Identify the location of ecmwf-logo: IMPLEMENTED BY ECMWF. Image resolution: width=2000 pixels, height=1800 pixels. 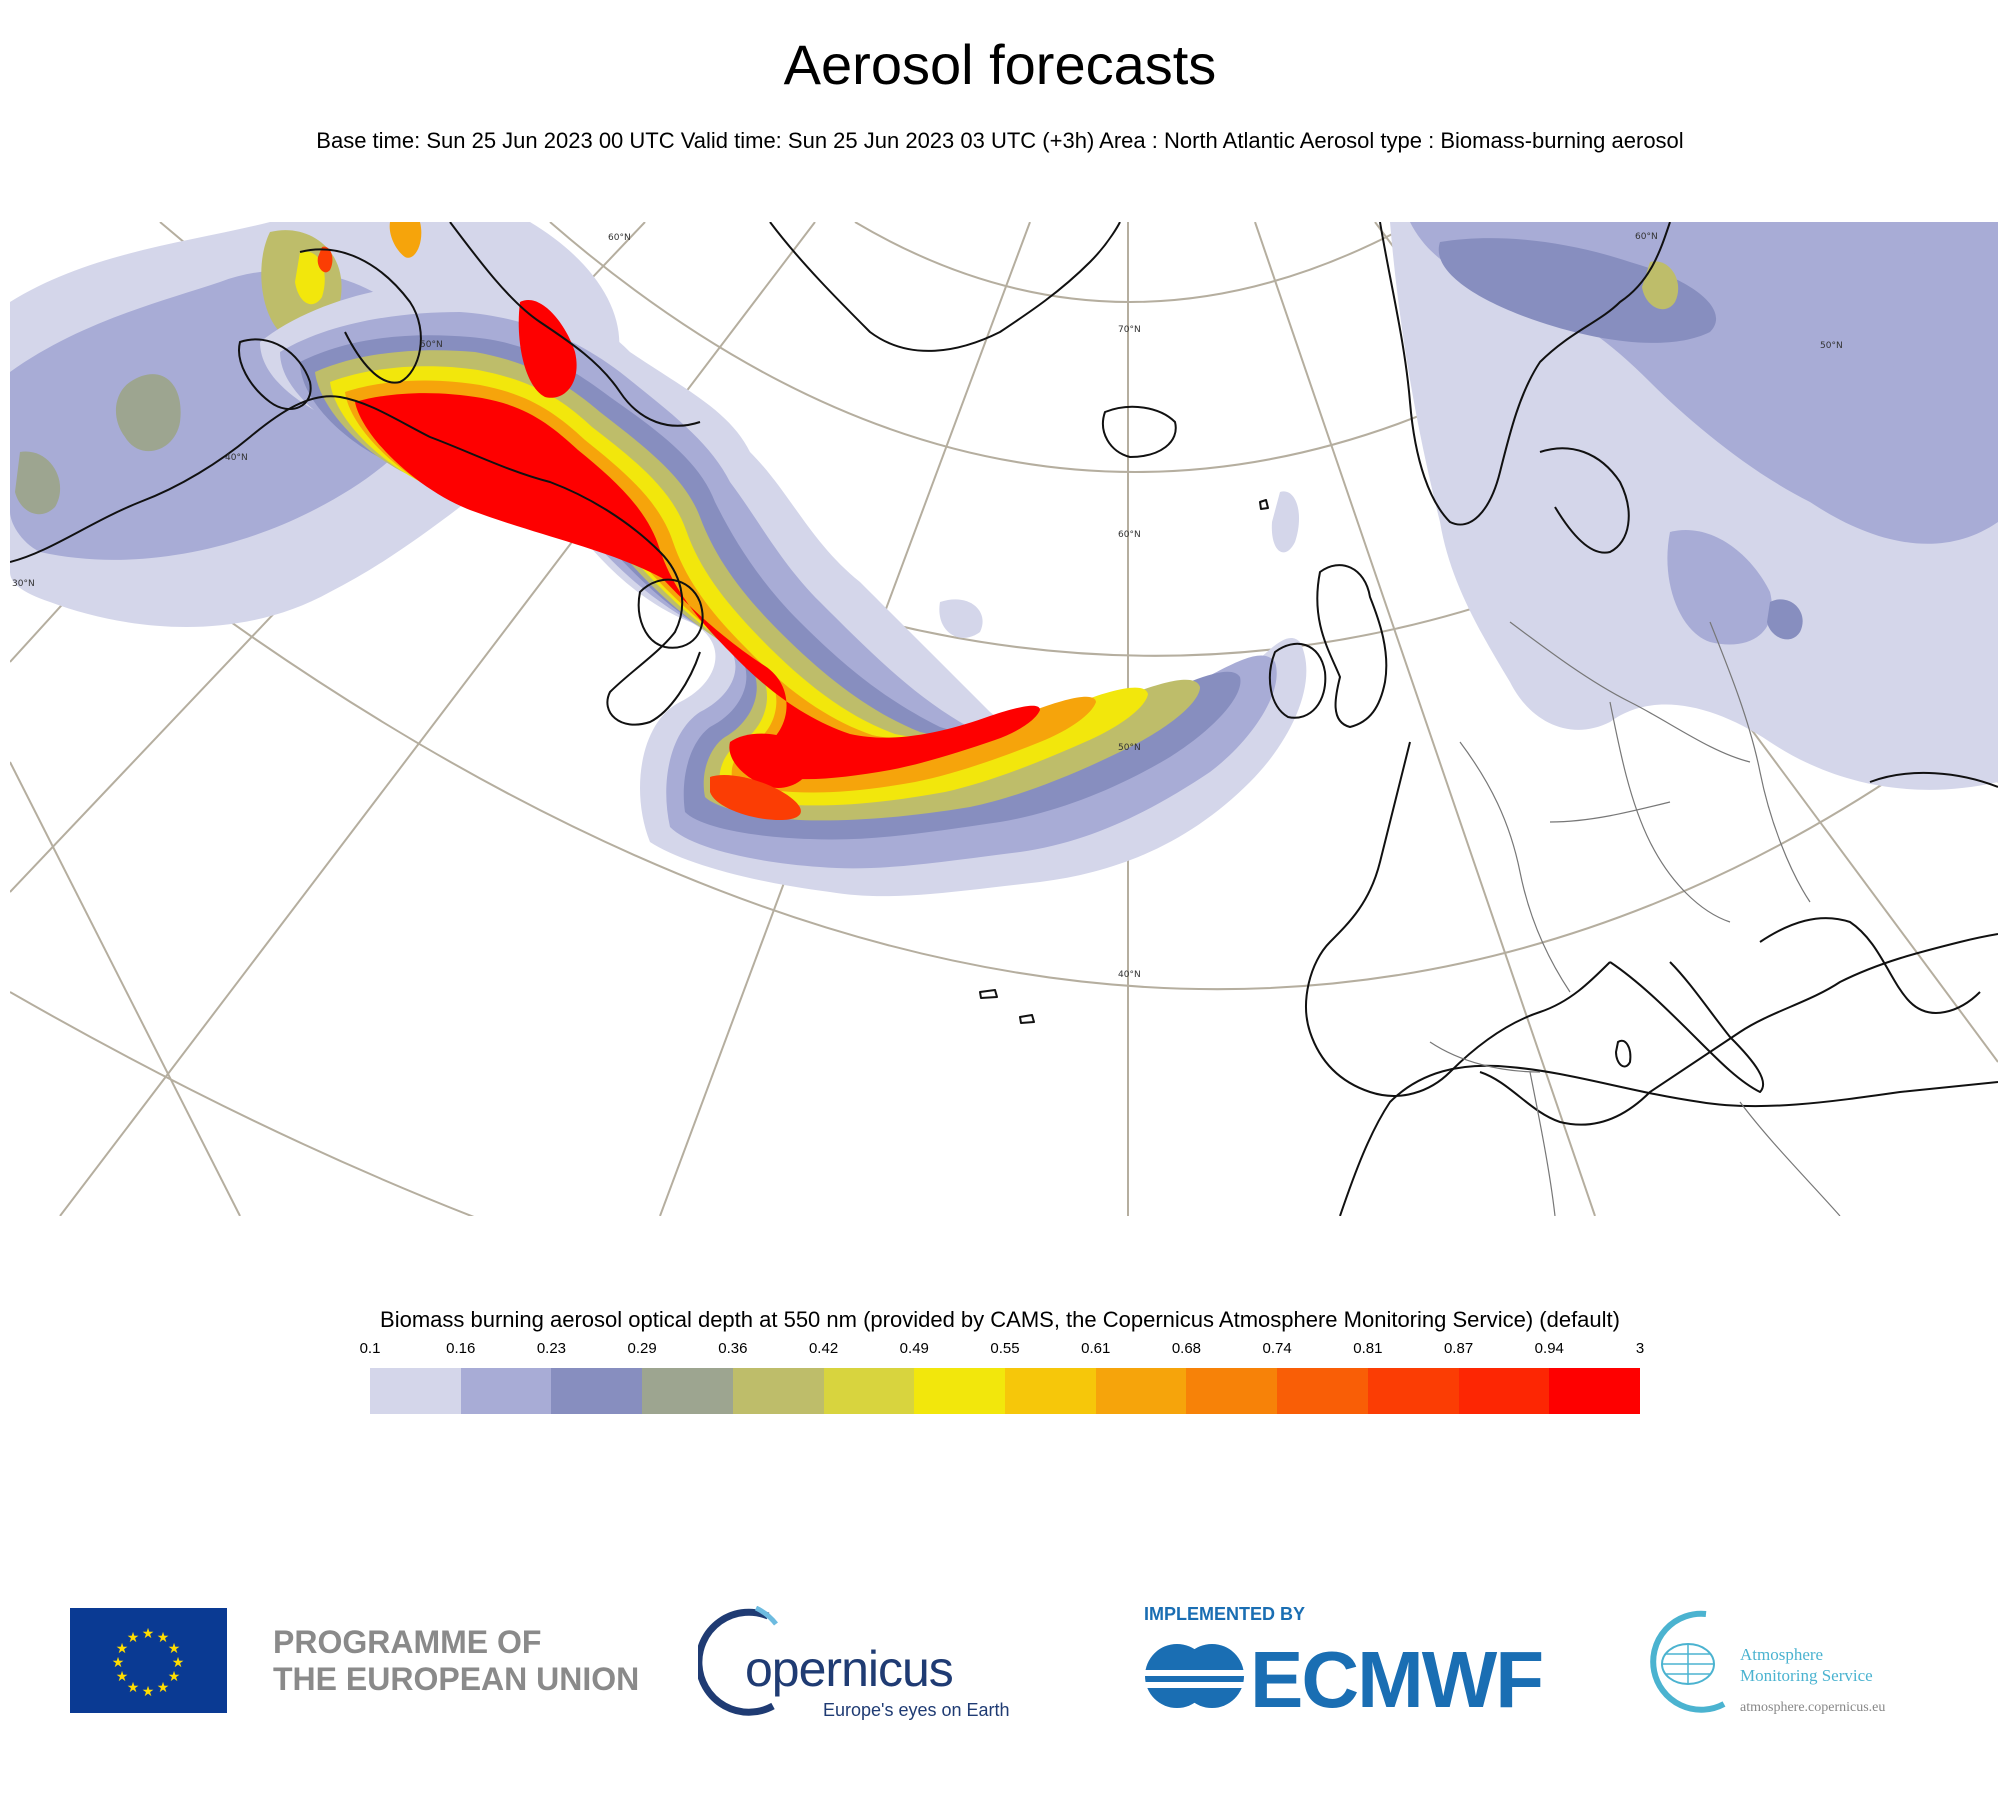
(1352, 1664).